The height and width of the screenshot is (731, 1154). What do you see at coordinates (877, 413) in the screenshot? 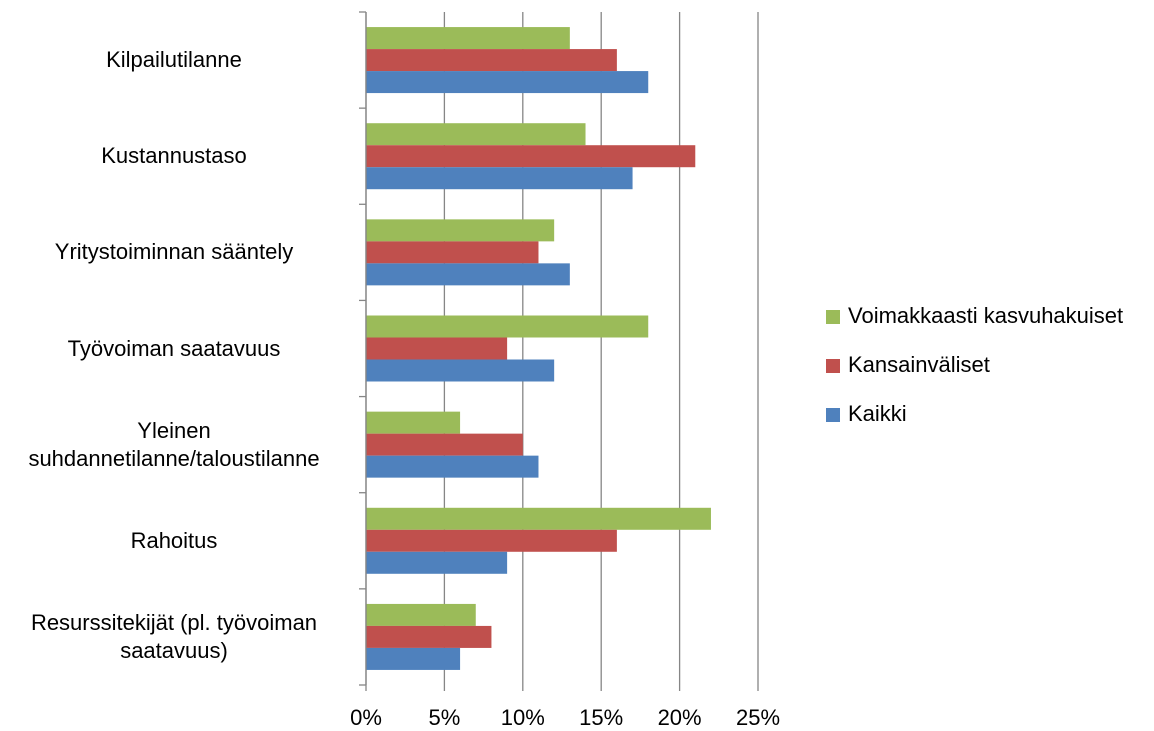
I see `legend-label: Kaikki` at bounding box center [877, 413].